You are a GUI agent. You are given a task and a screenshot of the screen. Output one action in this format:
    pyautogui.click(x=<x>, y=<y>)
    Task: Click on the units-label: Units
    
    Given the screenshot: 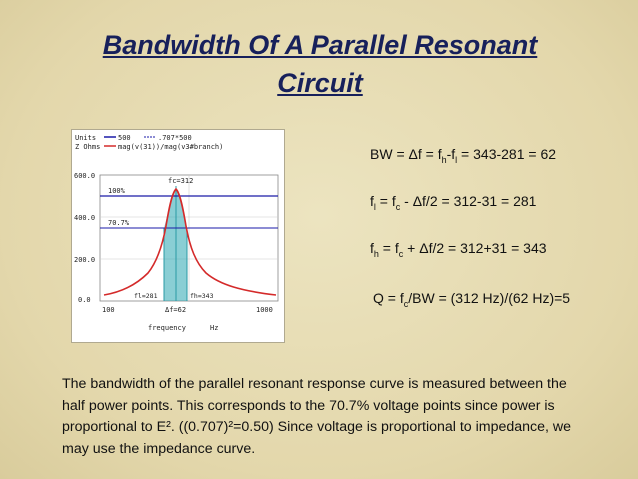 What is the action you would take?
    pyautogui.click(x=85, y=138)
    